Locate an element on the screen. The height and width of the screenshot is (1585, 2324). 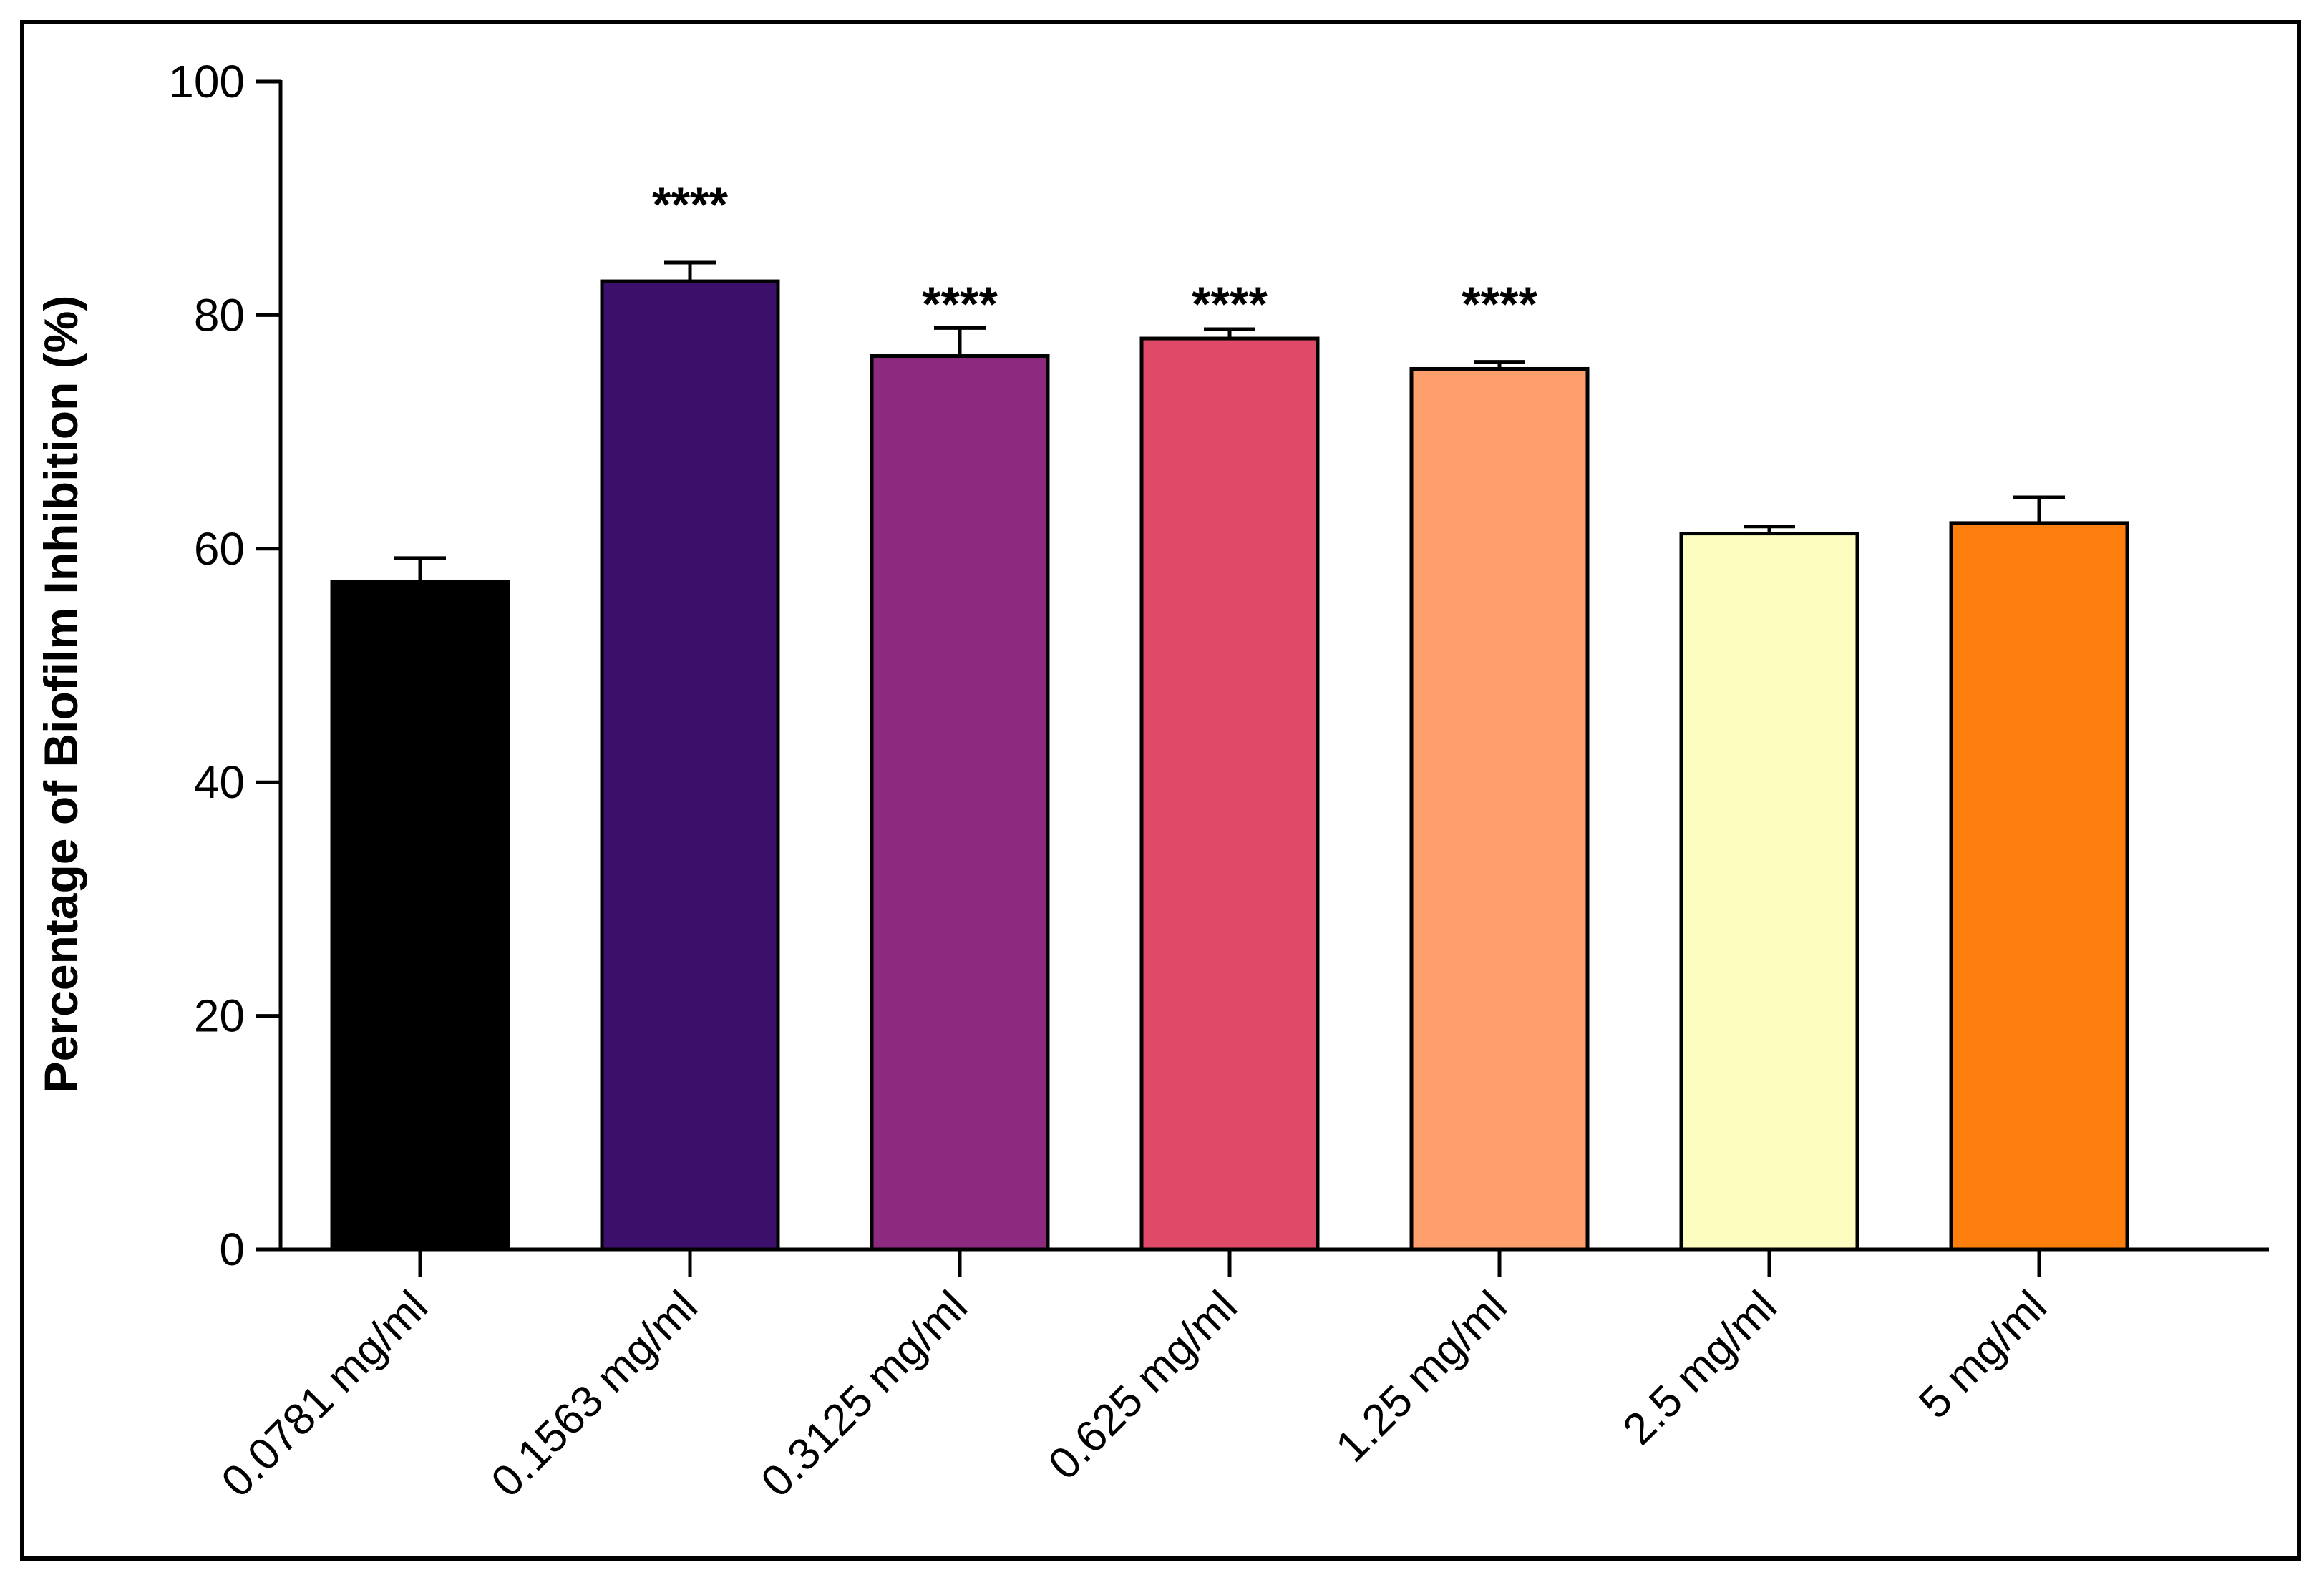
y-ticks-layer: 0 20 40 60 80 100 is located at coordinates (224, 665).